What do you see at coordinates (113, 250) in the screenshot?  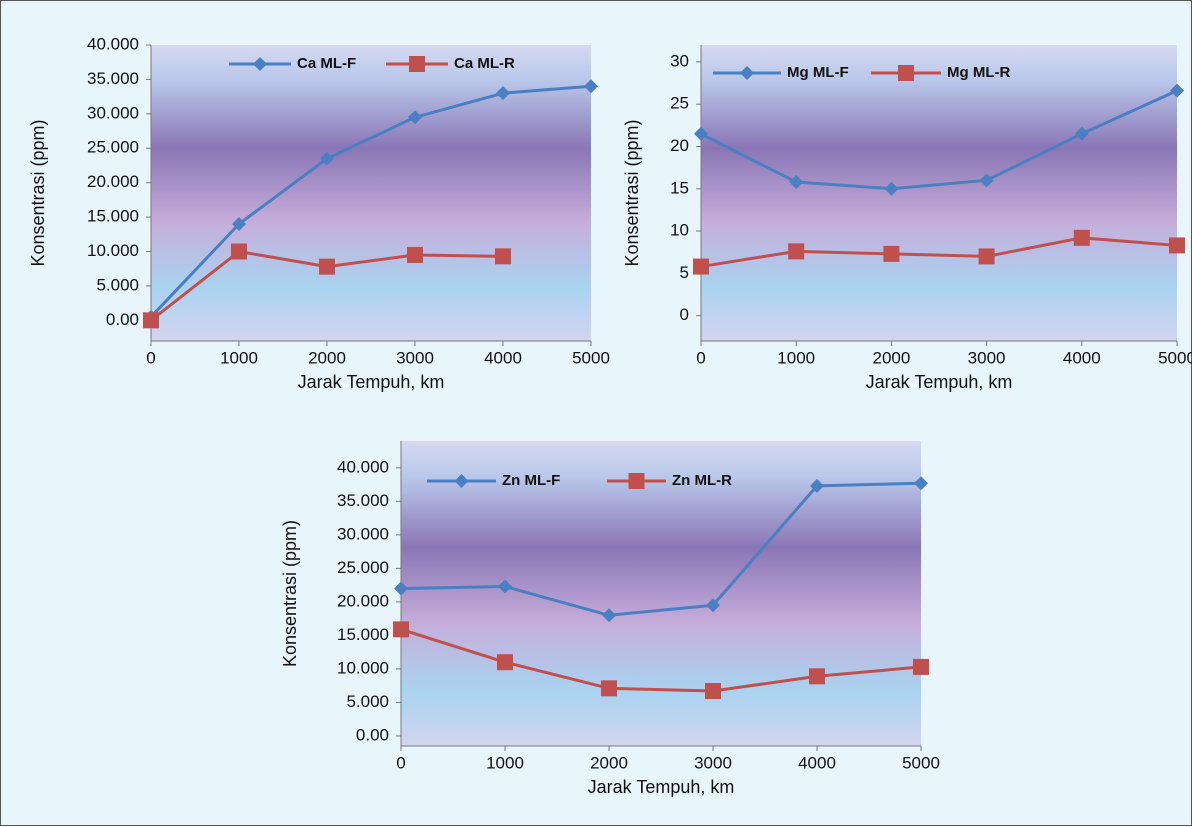 I see `y-tick-label: 10.000` at bounding box center [113, 250].